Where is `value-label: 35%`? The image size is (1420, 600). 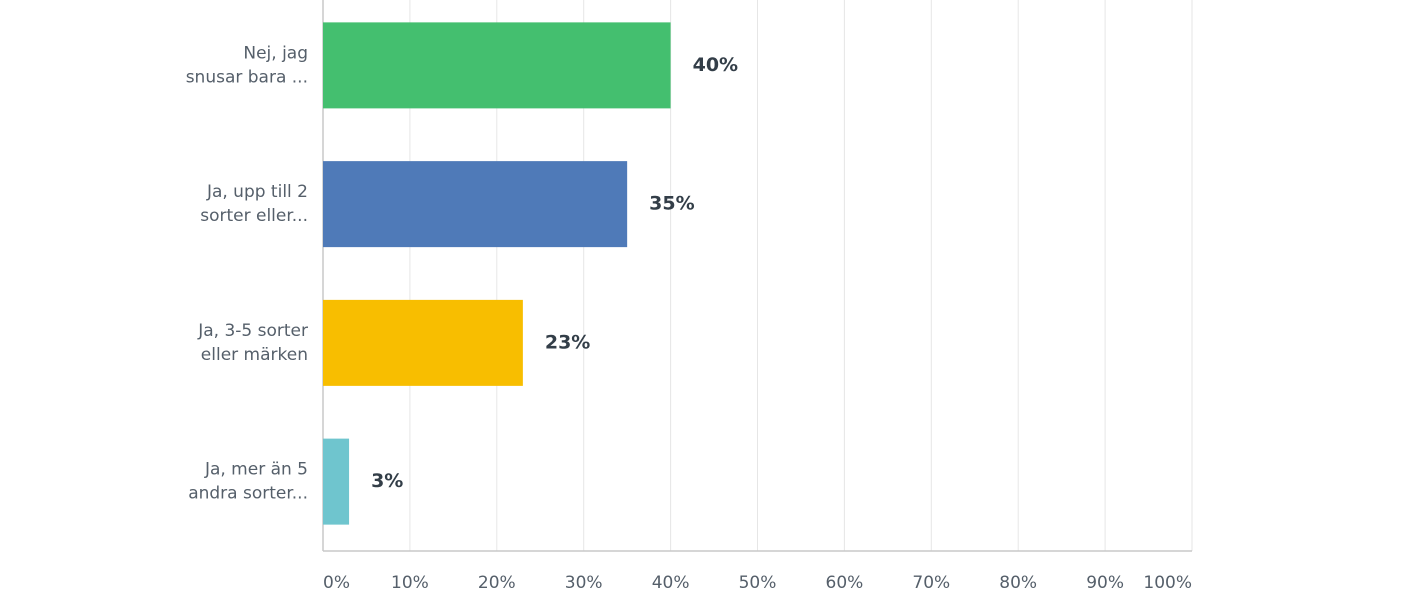
value-label: 35% is located at coordinates (671, 204).